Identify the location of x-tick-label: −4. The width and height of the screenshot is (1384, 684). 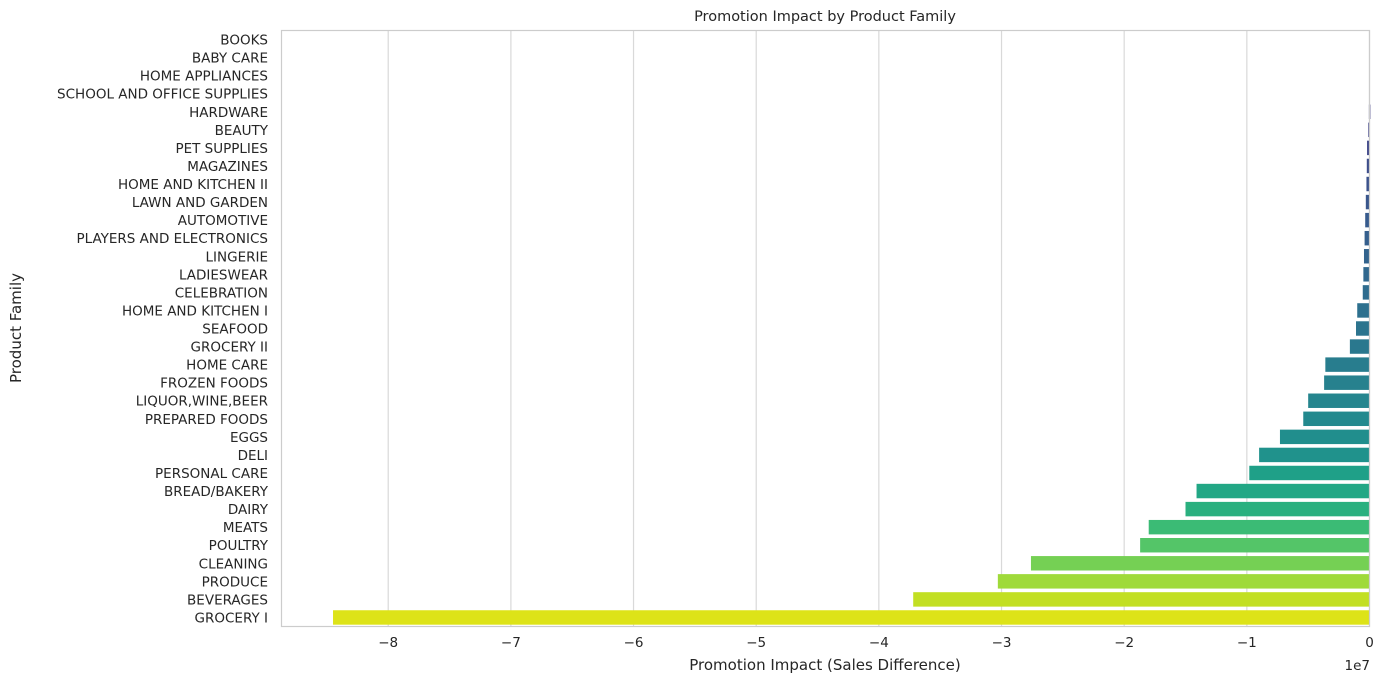
(879, 643).